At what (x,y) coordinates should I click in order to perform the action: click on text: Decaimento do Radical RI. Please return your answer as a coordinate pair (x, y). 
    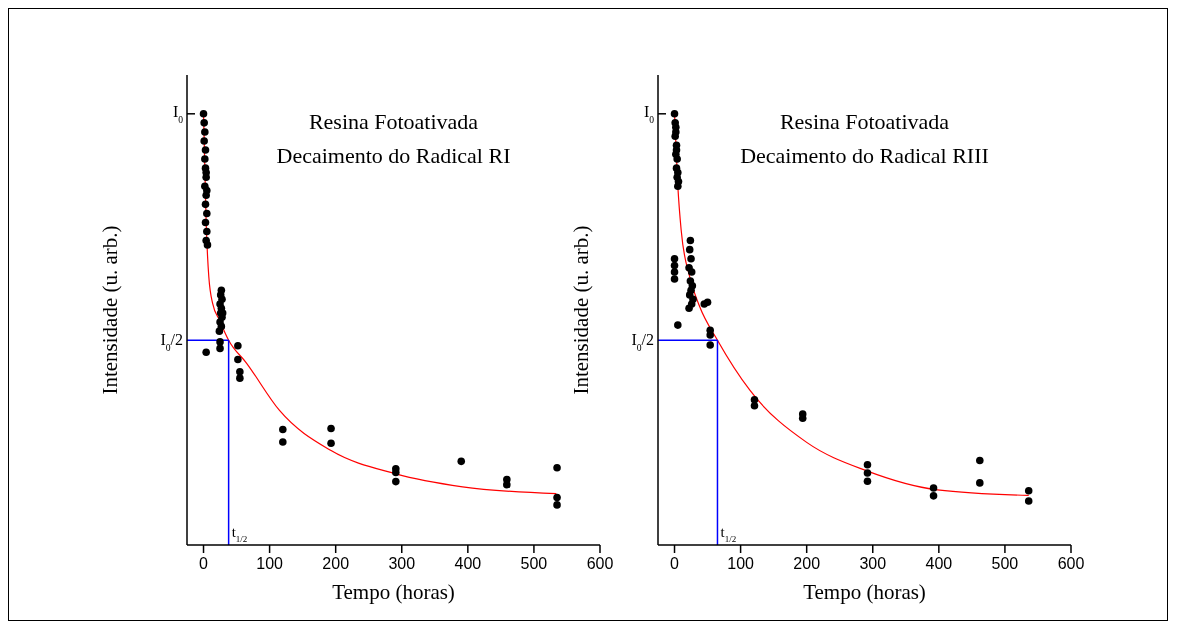
    Looking at the image, I should click on (393, 156).